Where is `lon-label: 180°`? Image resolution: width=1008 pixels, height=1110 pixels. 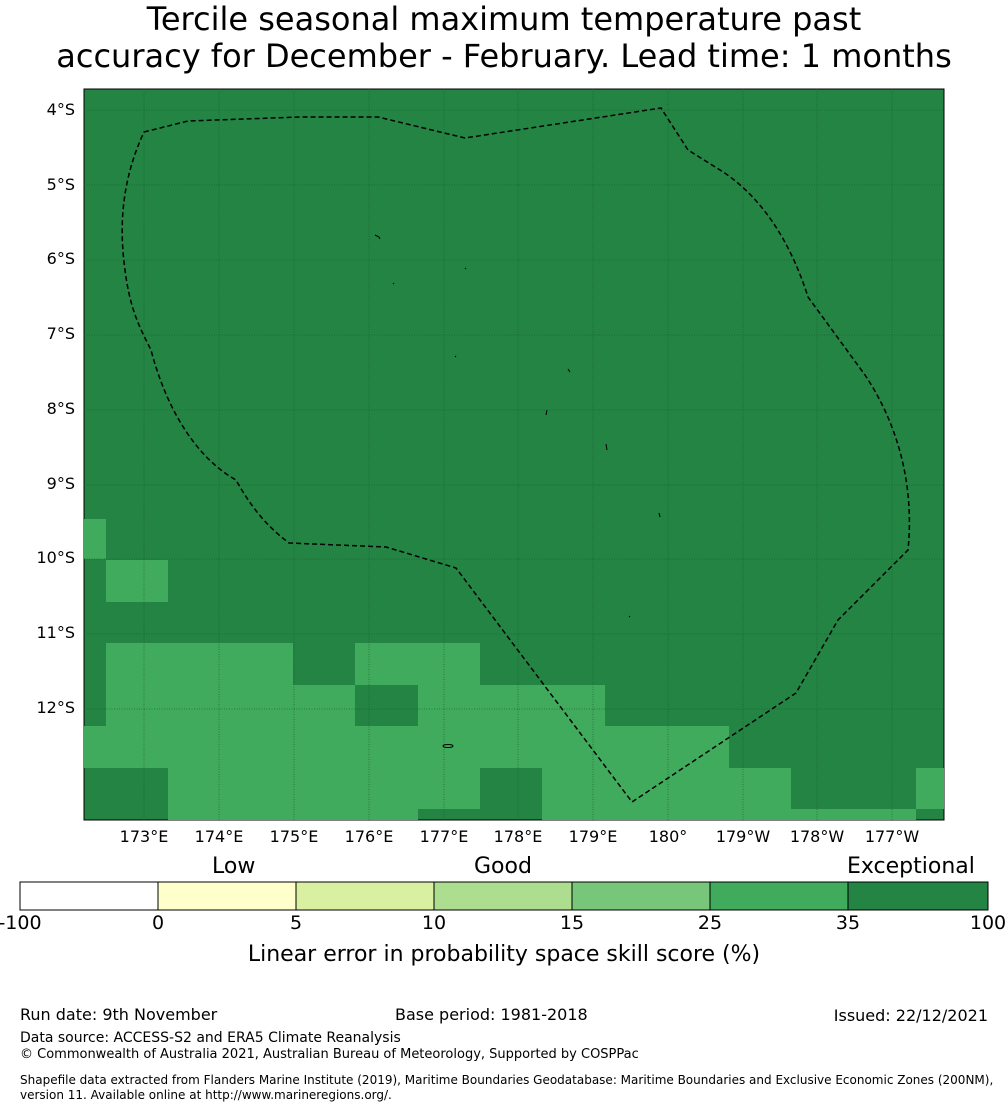 lon-label: 180° is located at coordinates (668, 836).